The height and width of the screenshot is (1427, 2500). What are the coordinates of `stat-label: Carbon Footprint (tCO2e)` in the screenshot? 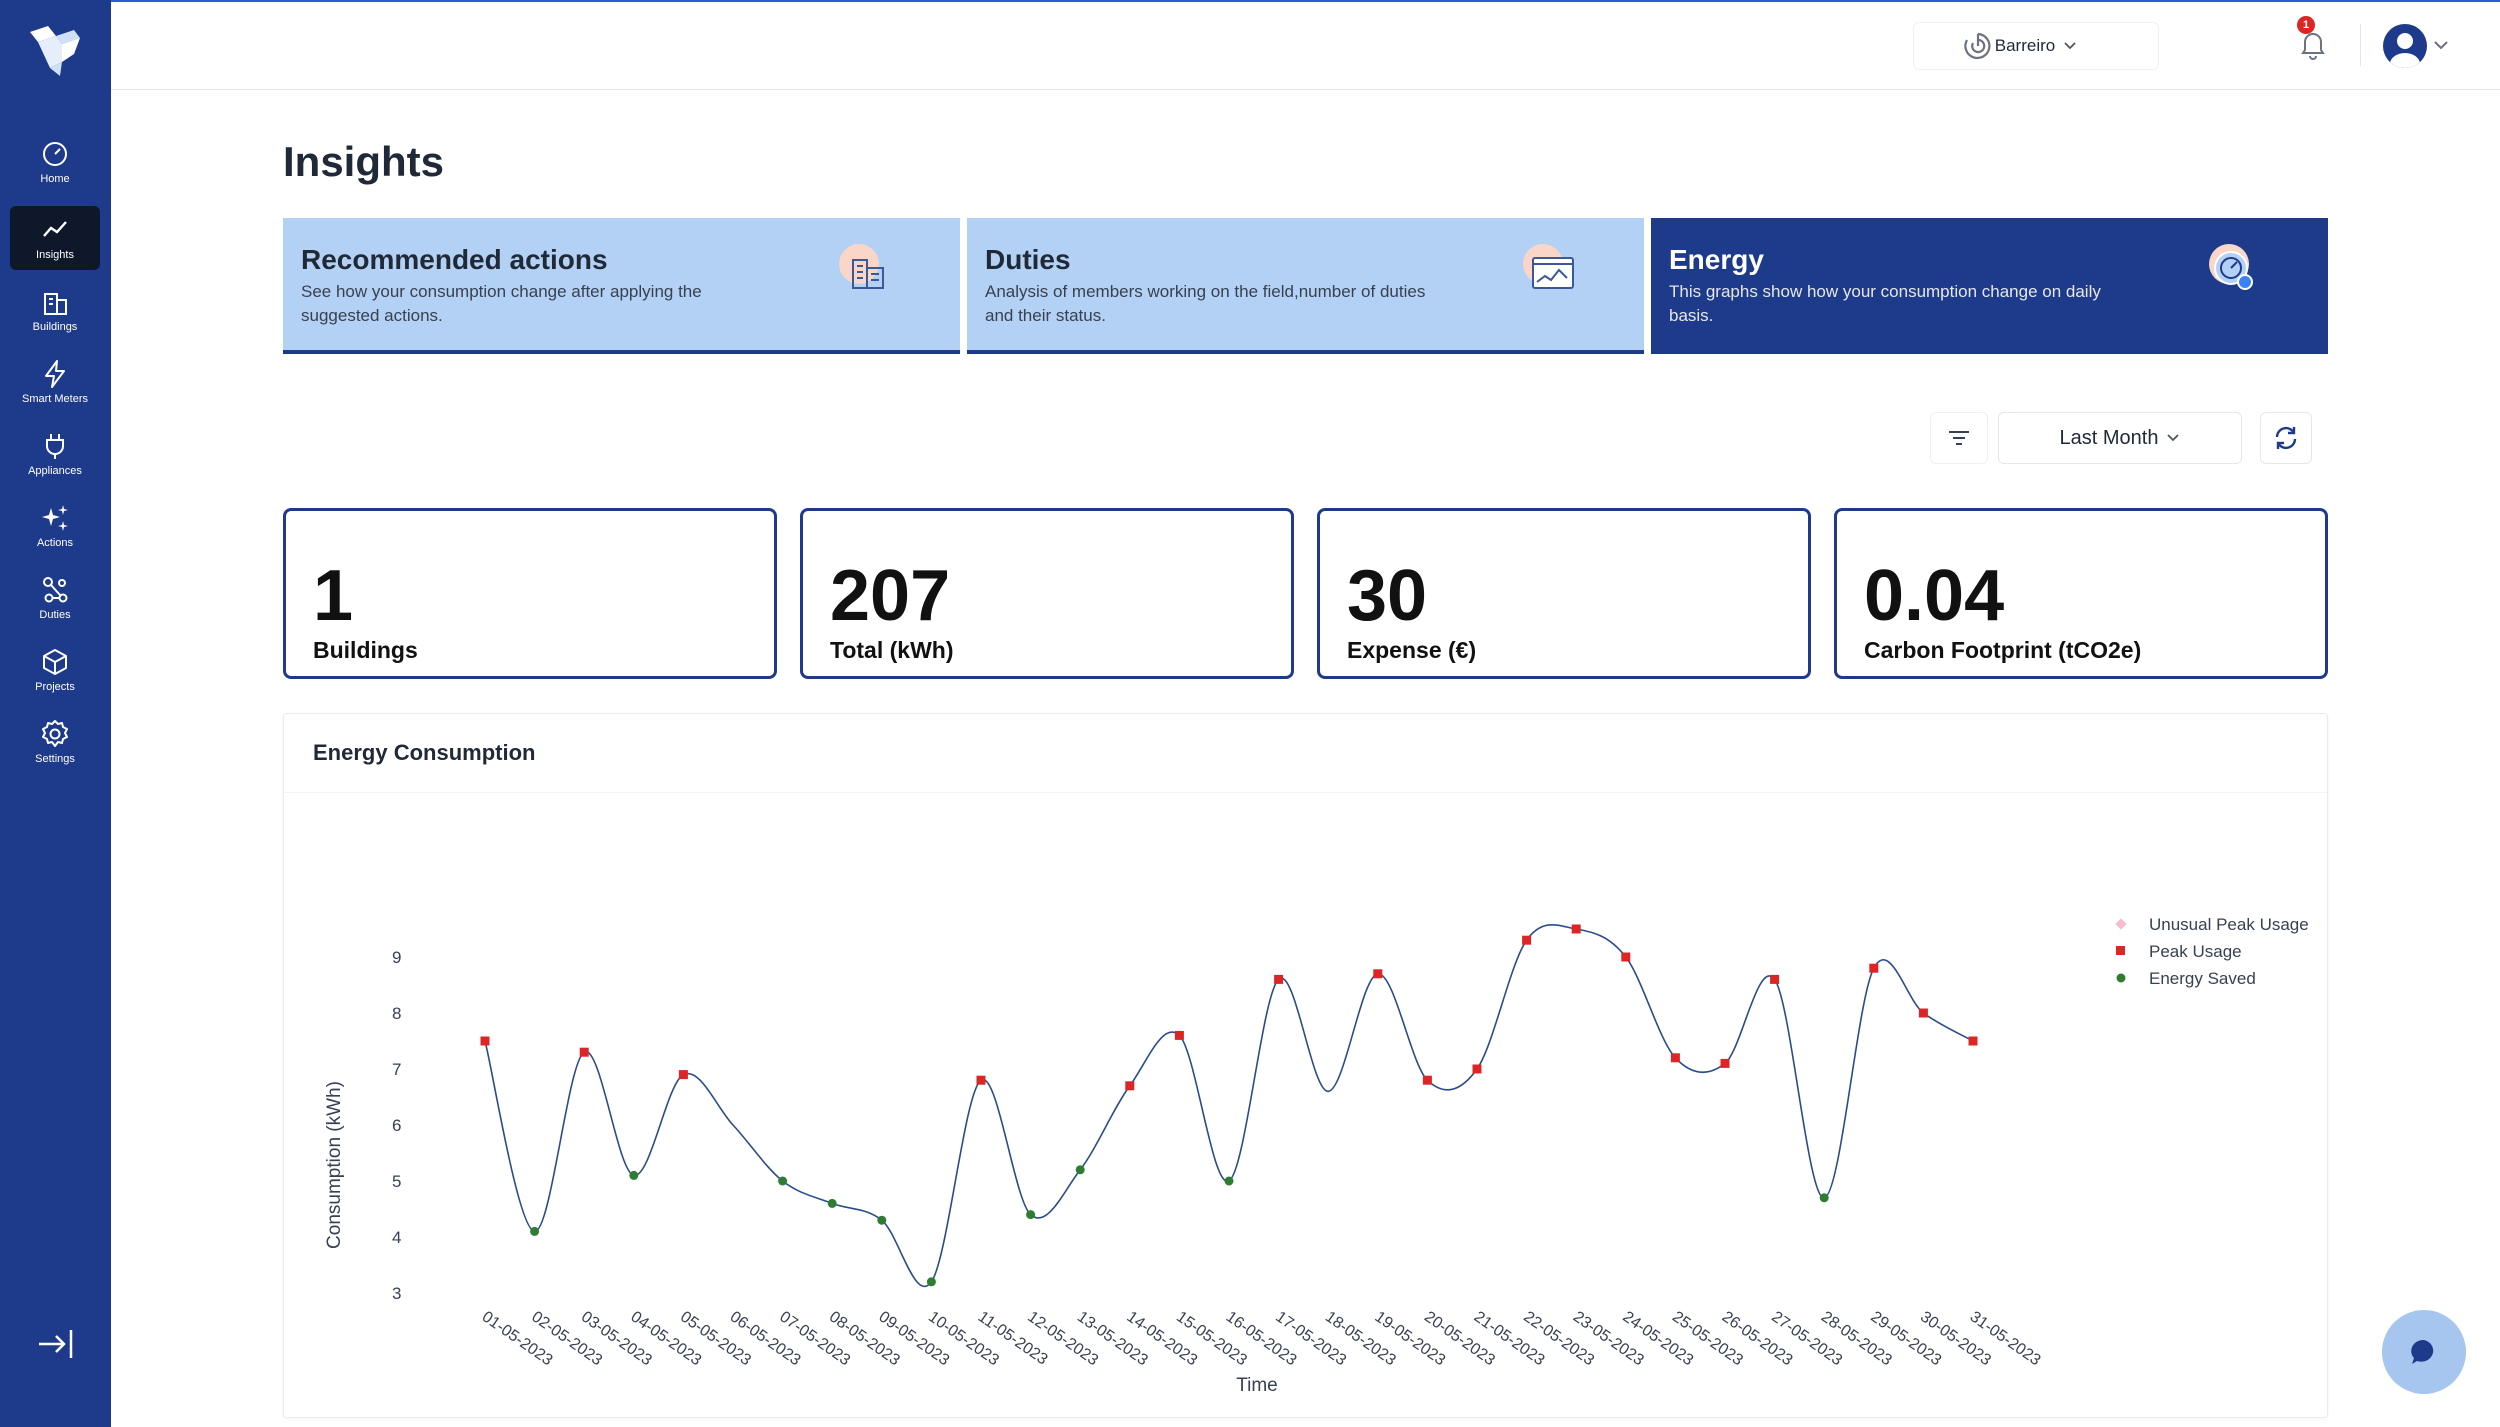 It's located at (2003, 650).